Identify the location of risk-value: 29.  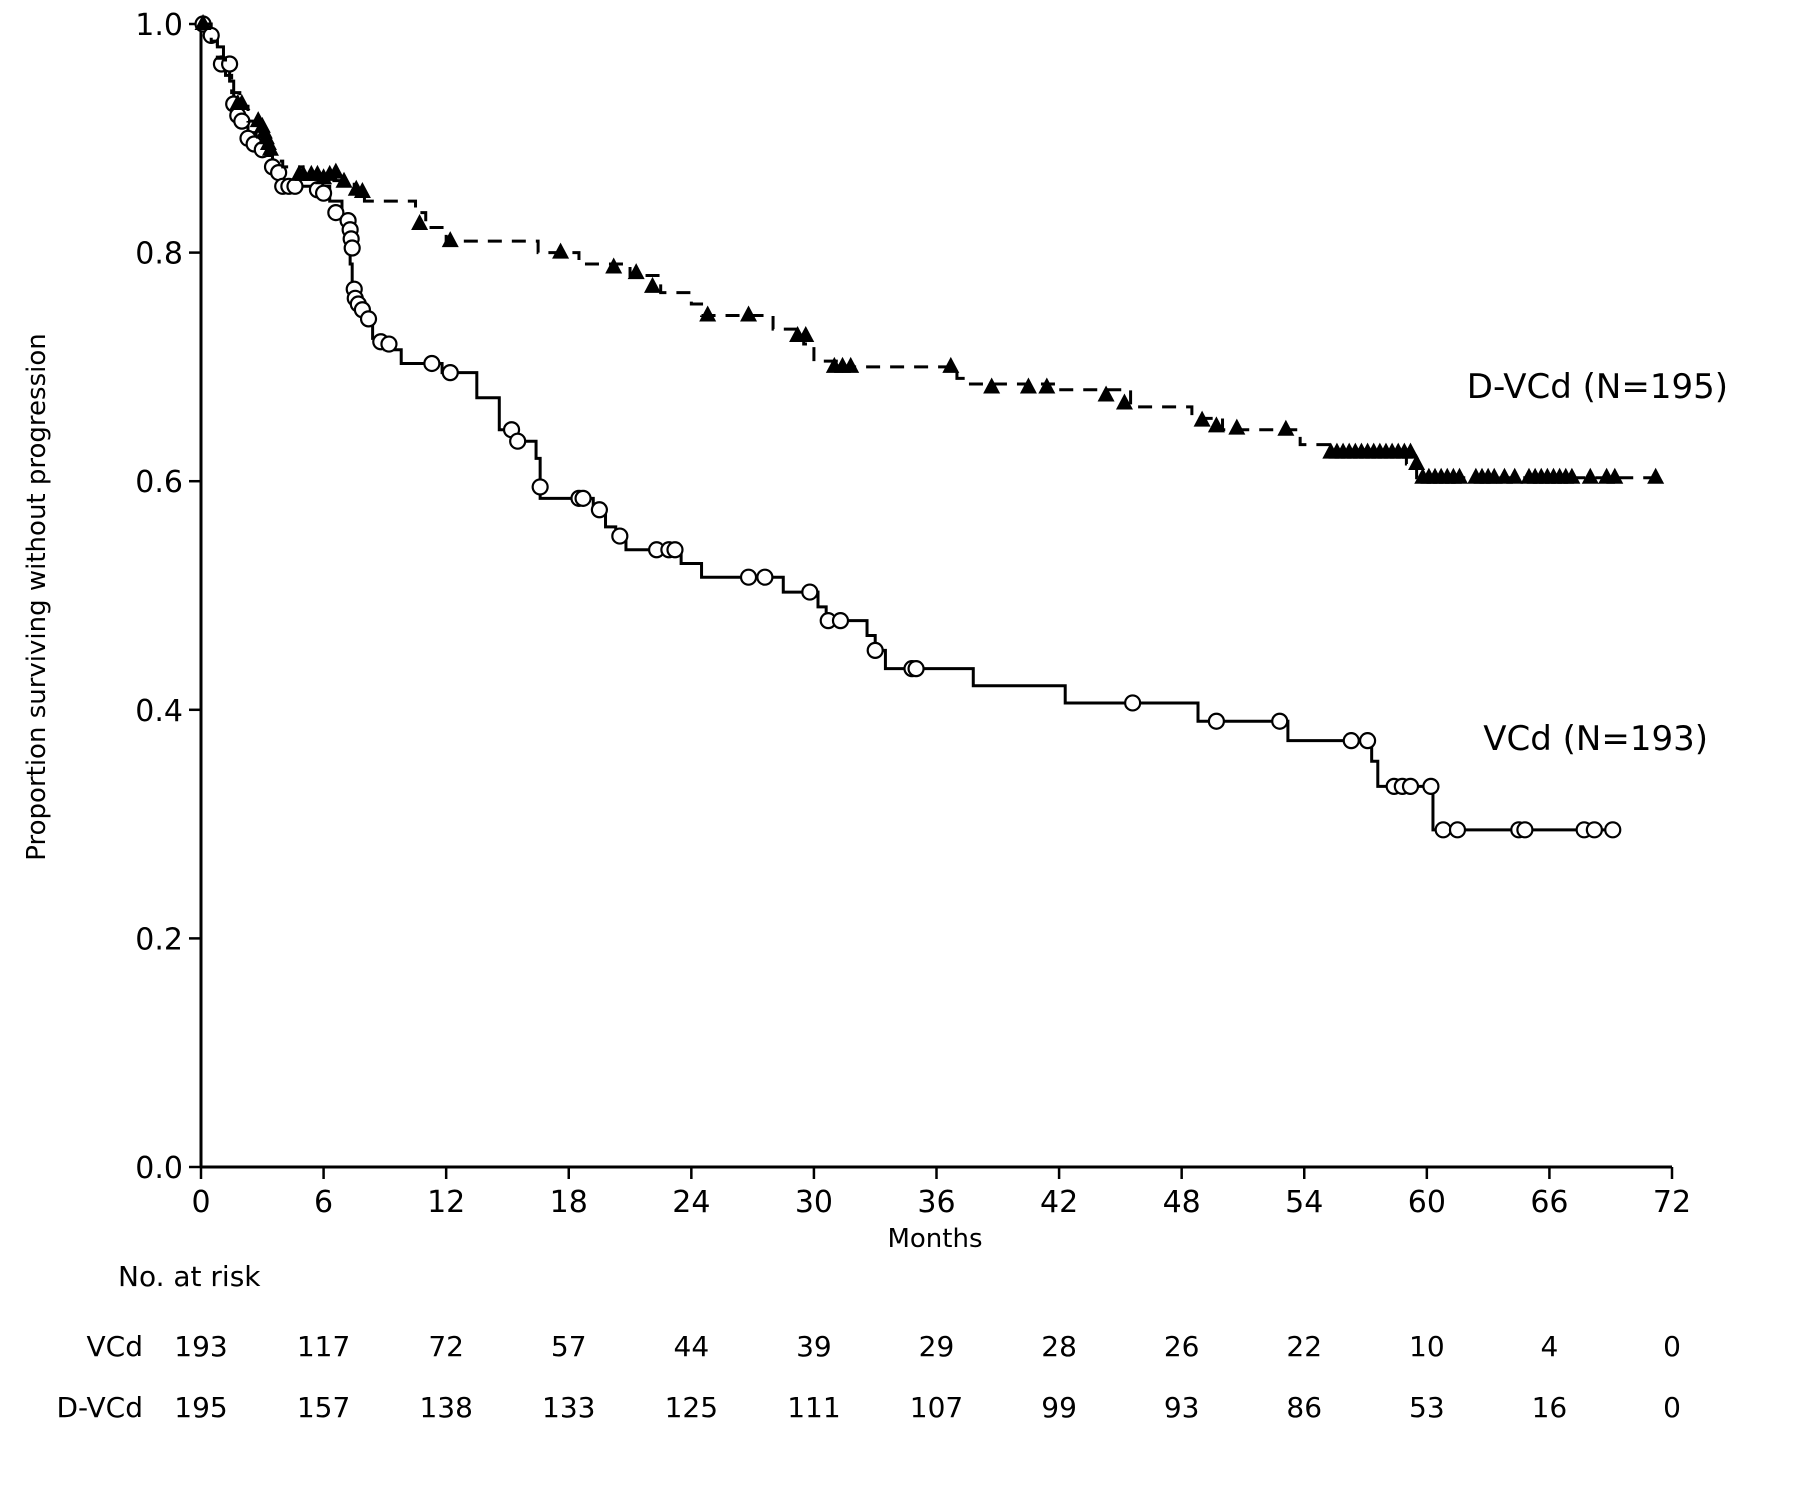
(937, 1346).